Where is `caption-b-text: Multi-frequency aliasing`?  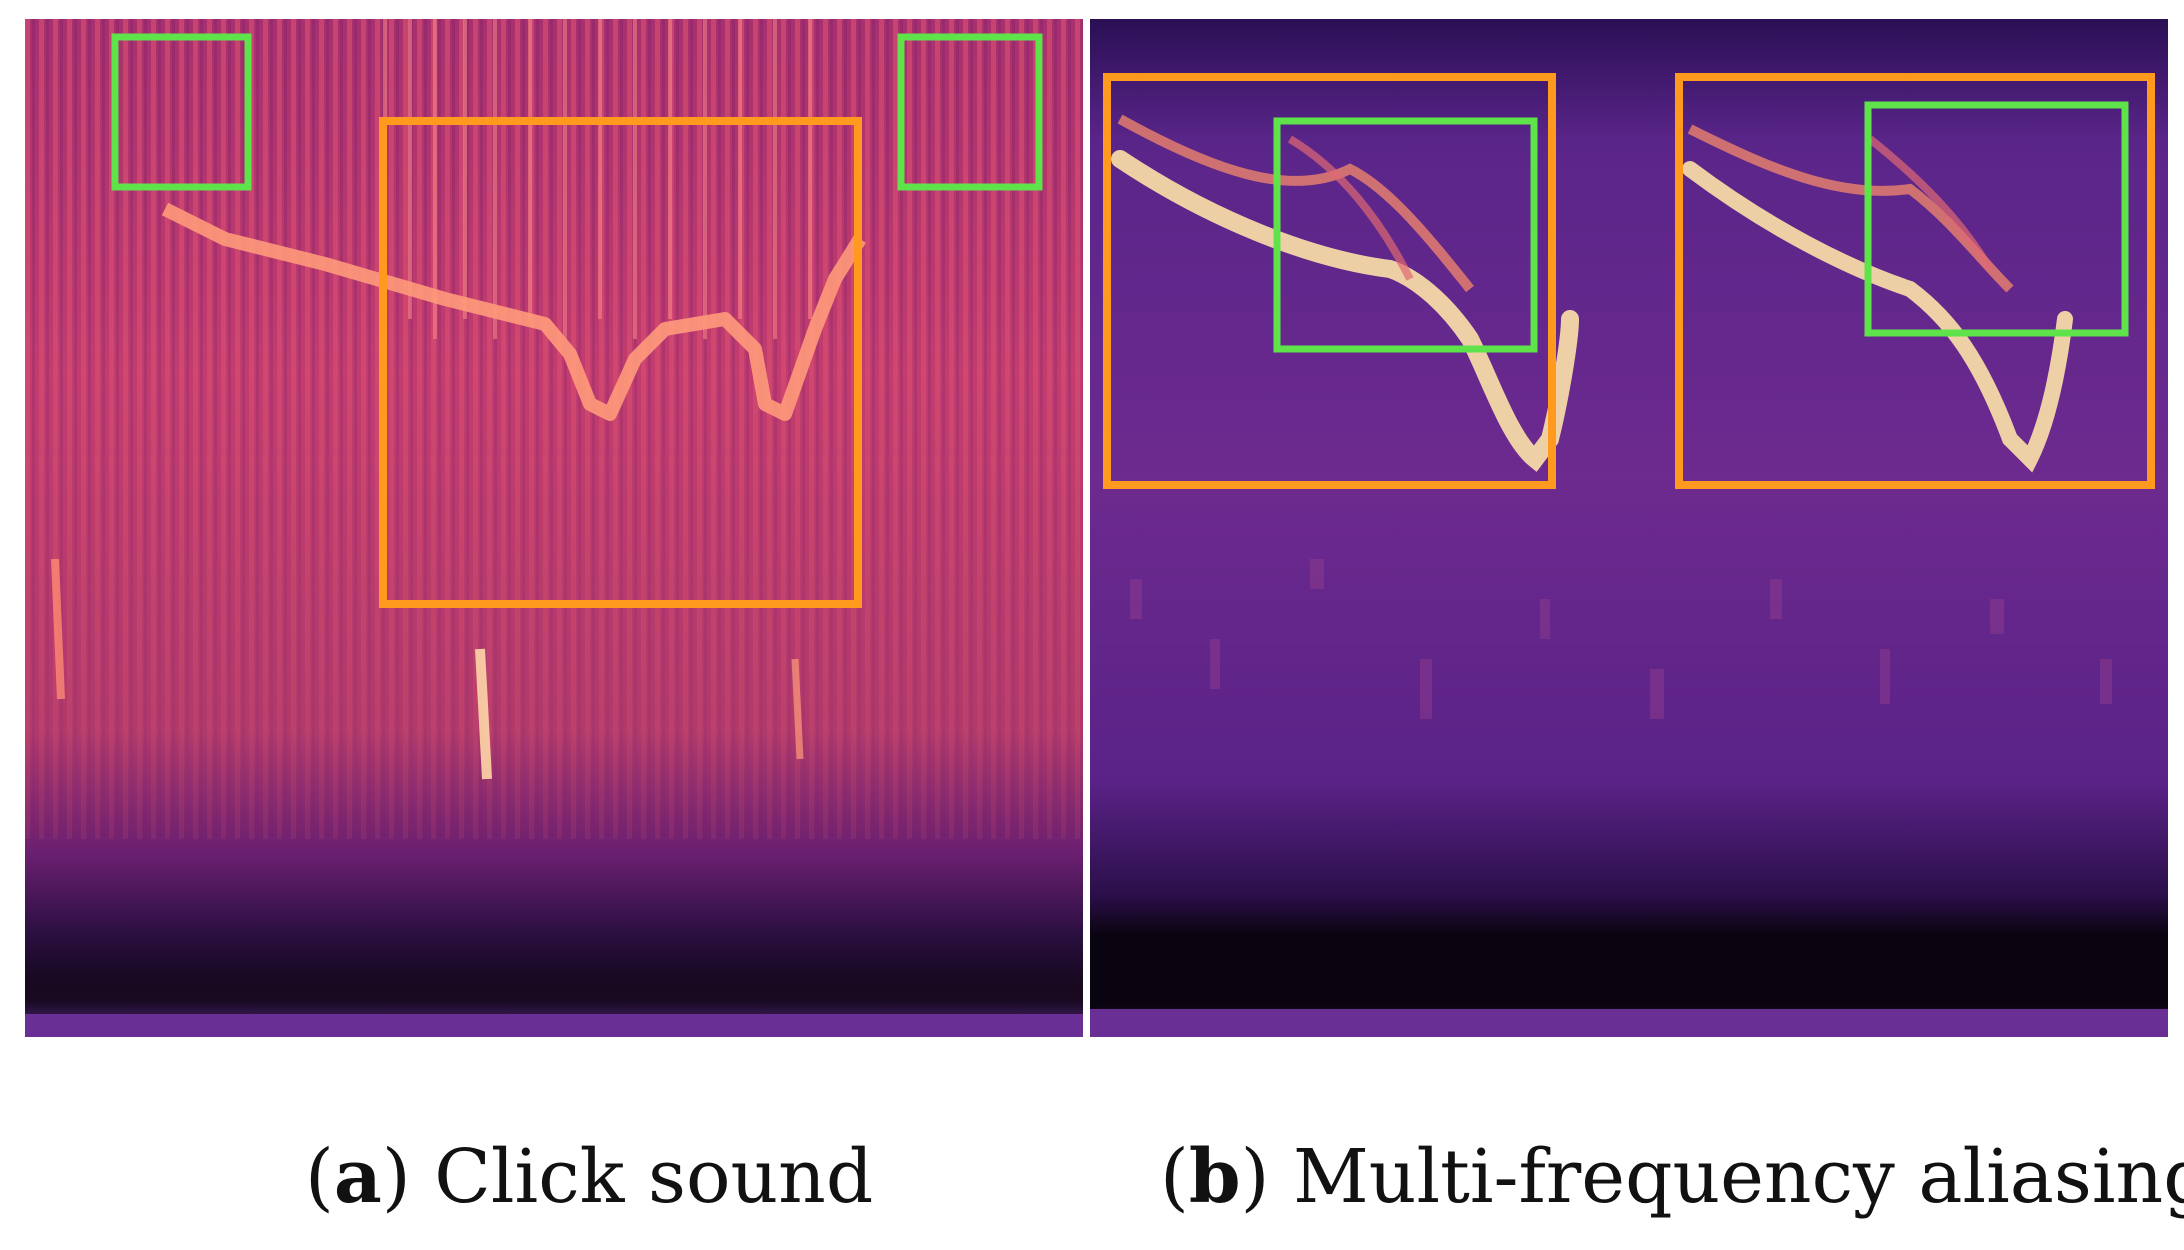 caption-b-text: Multi-frequency aliasing is located at coordinates (1738, 1177).